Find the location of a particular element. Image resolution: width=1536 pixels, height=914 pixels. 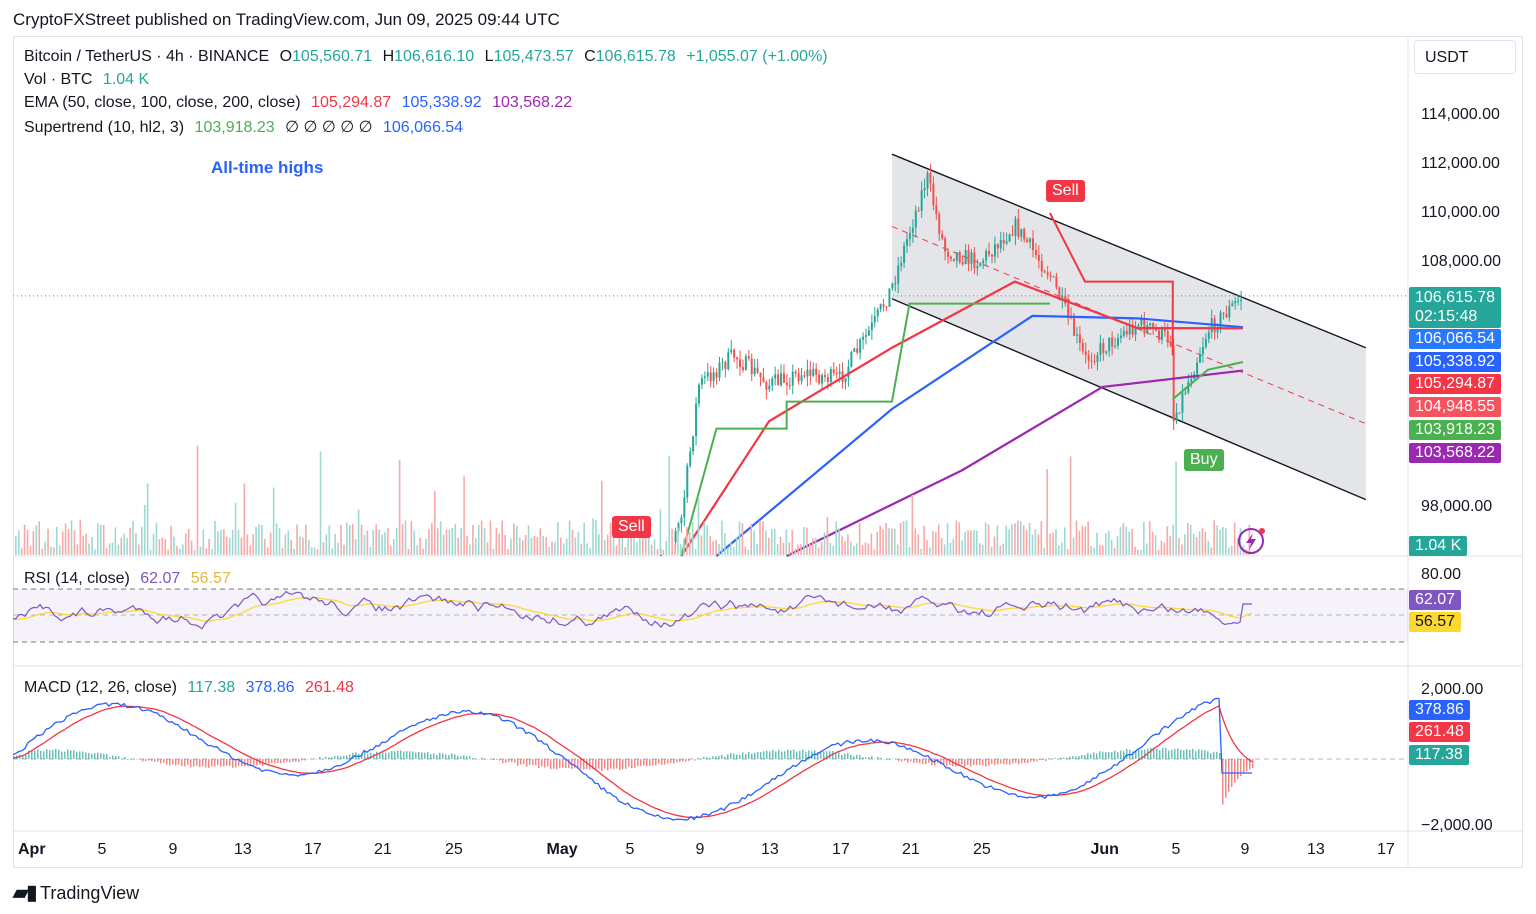

currency-button: USDT is located at coordinates (1465, 57).